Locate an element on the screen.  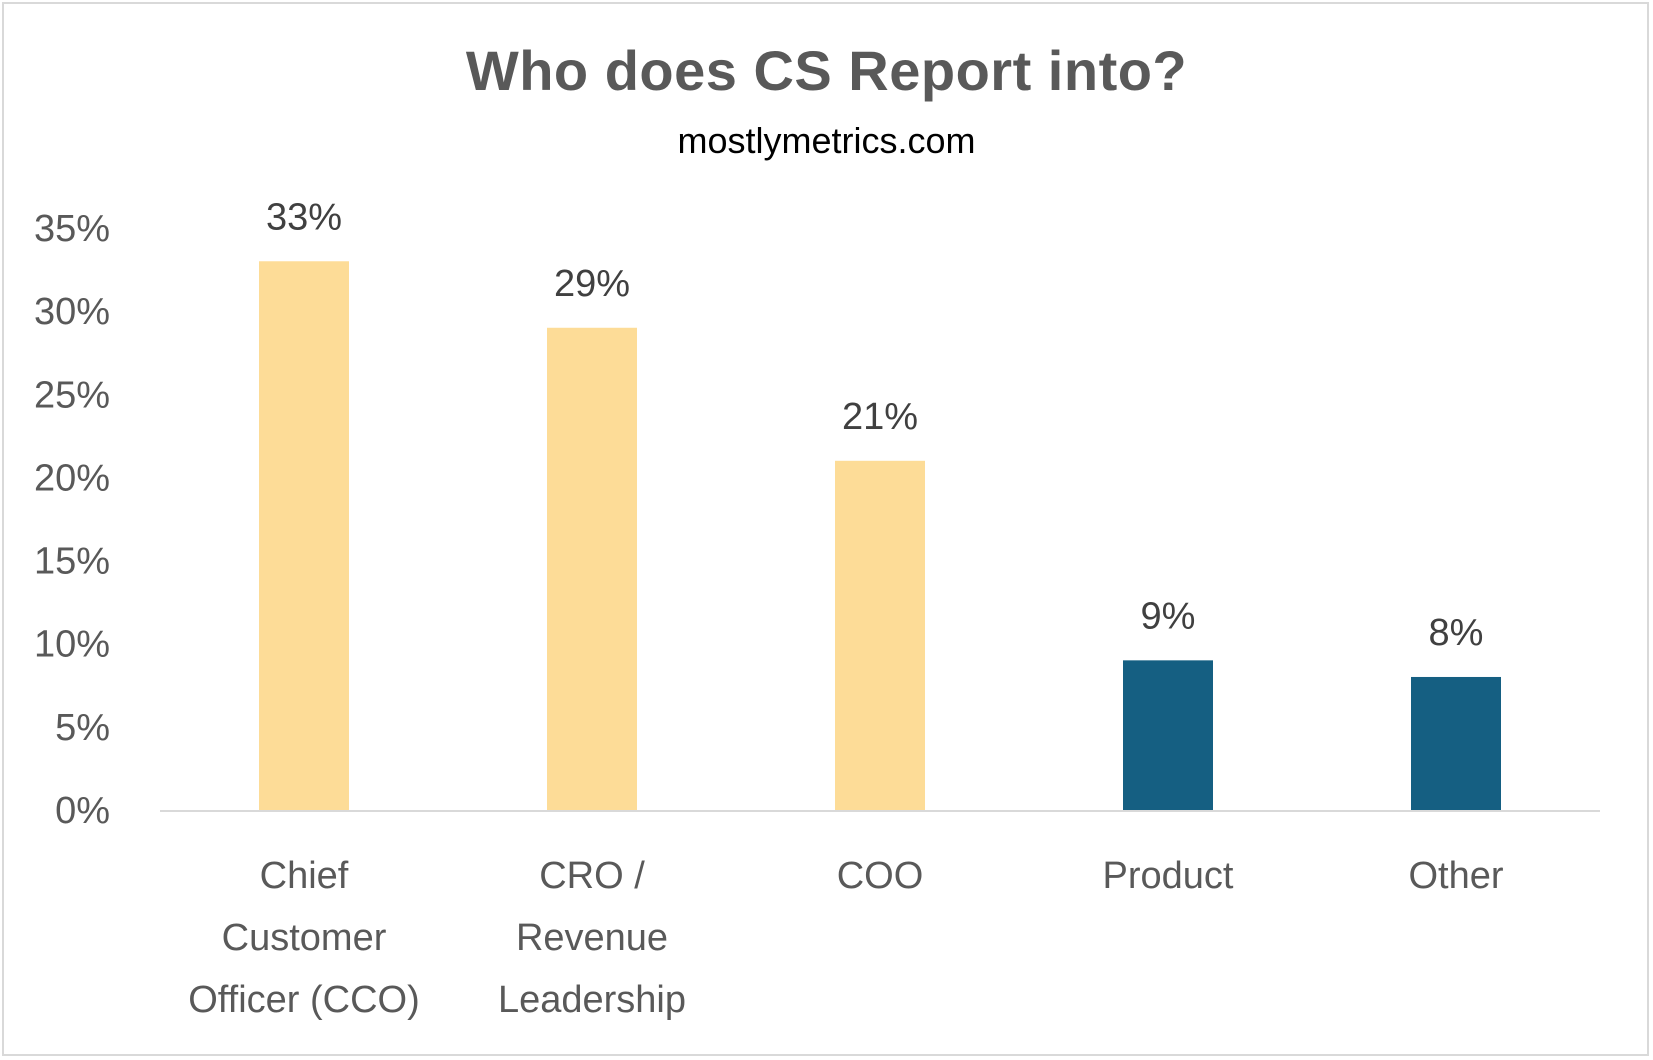
chart-subtitle: mostlymetrics.com is located at coordinates (826, 140).